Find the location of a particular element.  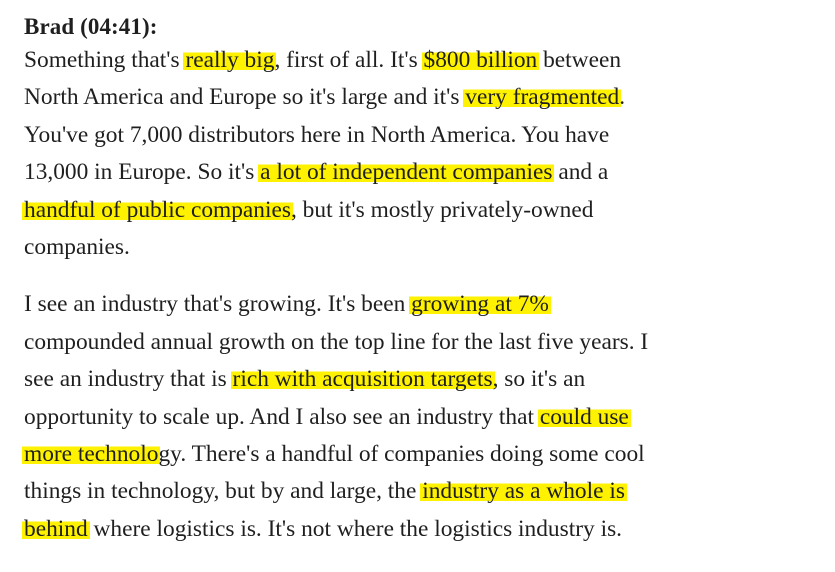

speaker-timestamp: Brad (04:41): is located at coordinates (91, 26).